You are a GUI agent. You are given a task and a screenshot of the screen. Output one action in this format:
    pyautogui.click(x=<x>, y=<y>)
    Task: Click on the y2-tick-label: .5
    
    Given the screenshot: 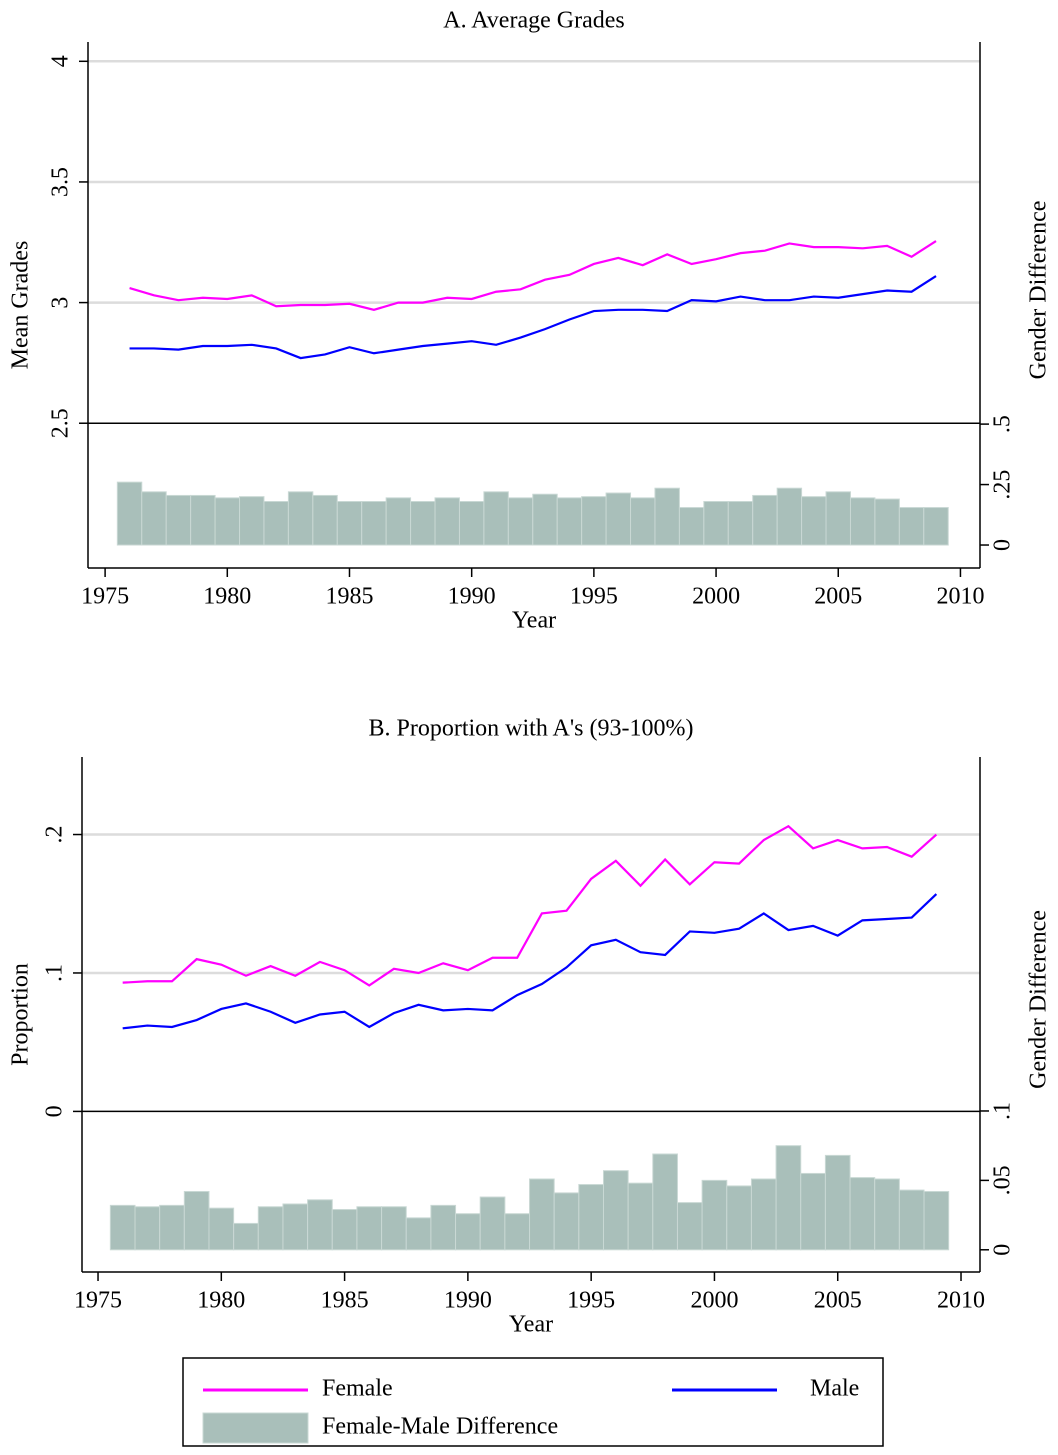 What is the action you would take?
    pyautogui.click(x=1003, y=424)
    